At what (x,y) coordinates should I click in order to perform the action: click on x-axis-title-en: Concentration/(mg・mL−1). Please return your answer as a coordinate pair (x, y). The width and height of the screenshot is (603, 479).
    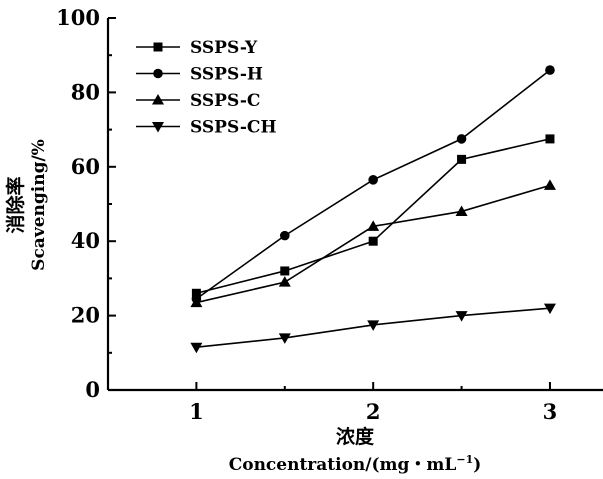
    Looking at the image, I should click on (355, 464).